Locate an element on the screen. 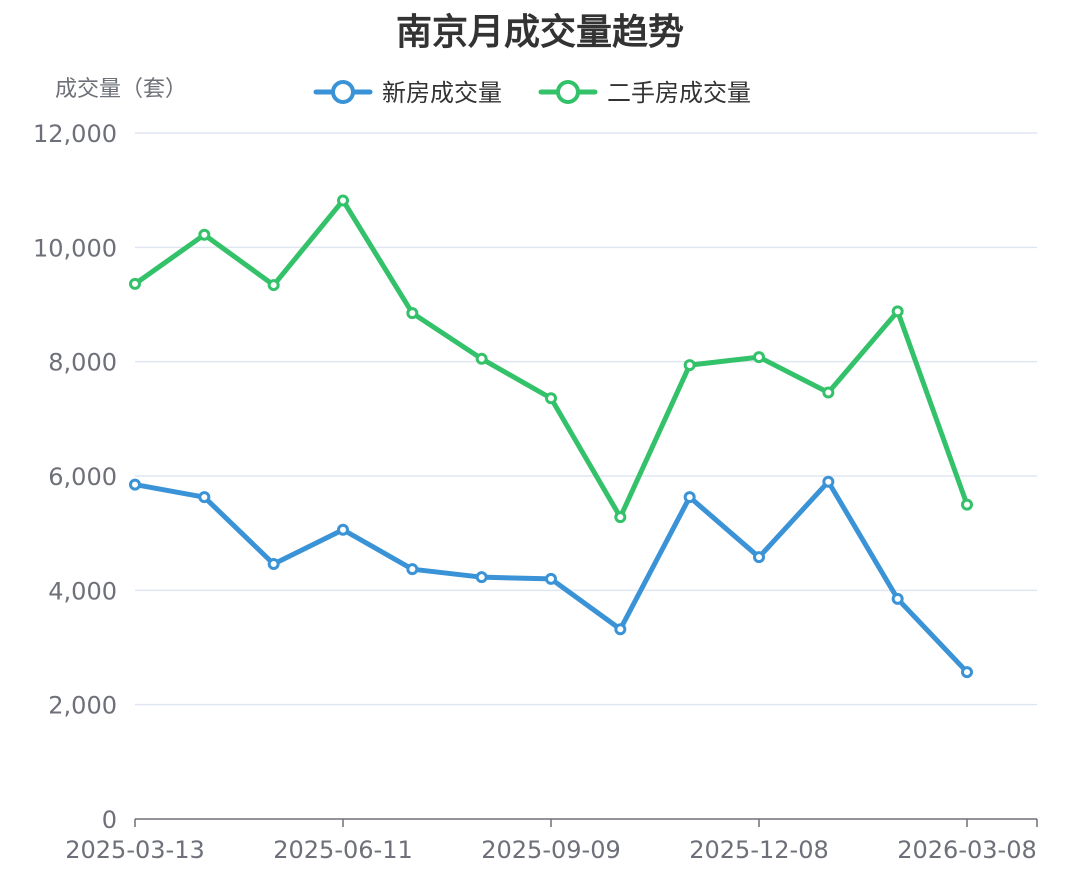 Image resolution: width=1080 pixels, height=891 pixels. y-tick-label: 6,000 is located at coordinates (82, 477).